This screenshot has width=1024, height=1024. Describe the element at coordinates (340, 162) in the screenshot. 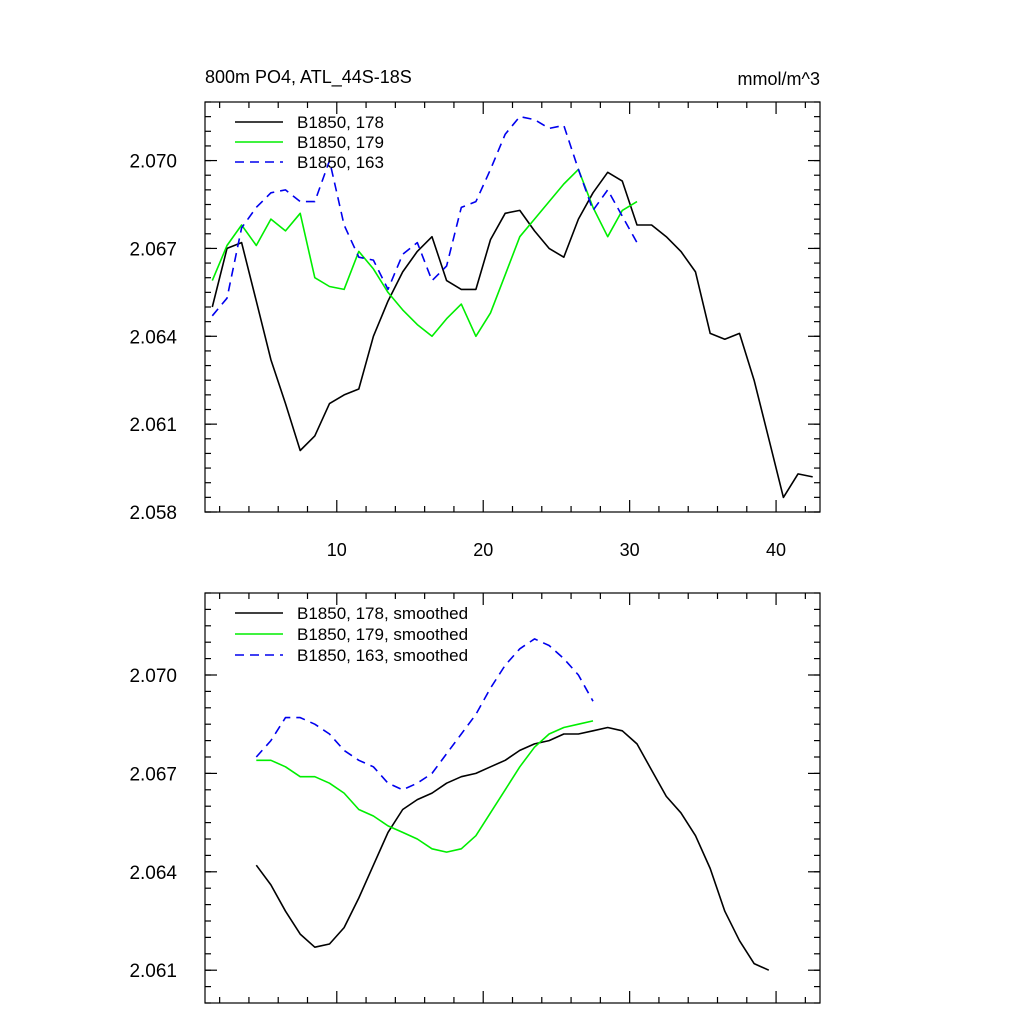

I see `legend-label: B1850, 163` at that location.